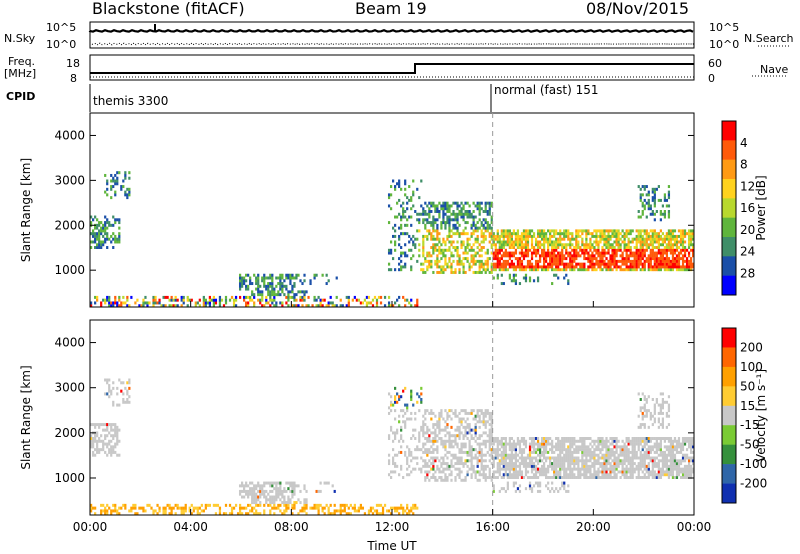  Describe the element at coordinates (61, 44) in the screenshot. I see `nsky-tick-bottom: 10^0` at that location.